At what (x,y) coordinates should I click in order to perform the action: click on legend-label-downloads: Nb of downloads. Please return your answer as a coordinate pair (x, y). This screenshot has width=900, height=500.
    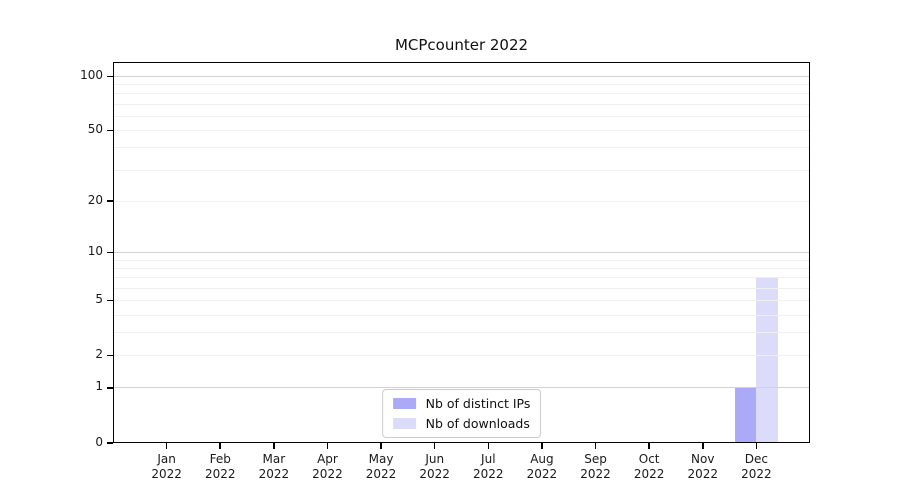
    Looking at the image, I should click on (477, 423).